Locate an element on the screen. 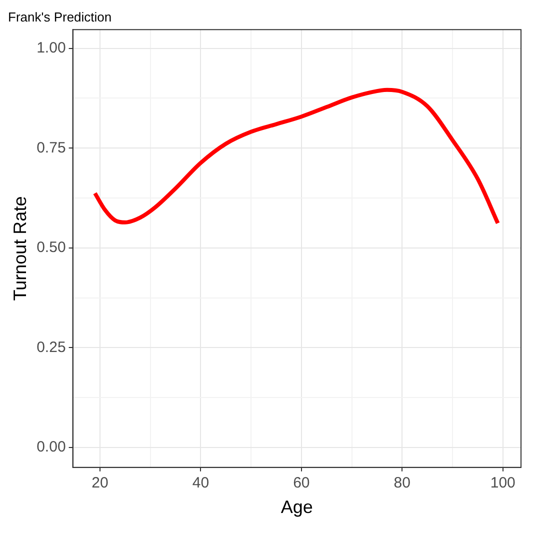 The height and width of the screenshot is (533, 533). x-tick-label: 20 is located at coordinates (100, 483).